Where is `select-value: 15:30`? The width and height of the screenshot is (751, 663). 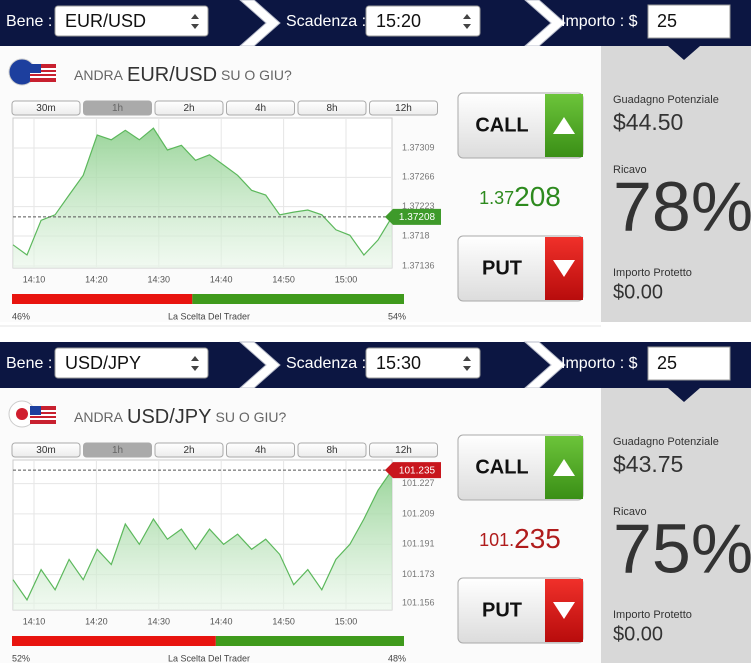 select-value: 15:30 is located at coordinates (398, 363).